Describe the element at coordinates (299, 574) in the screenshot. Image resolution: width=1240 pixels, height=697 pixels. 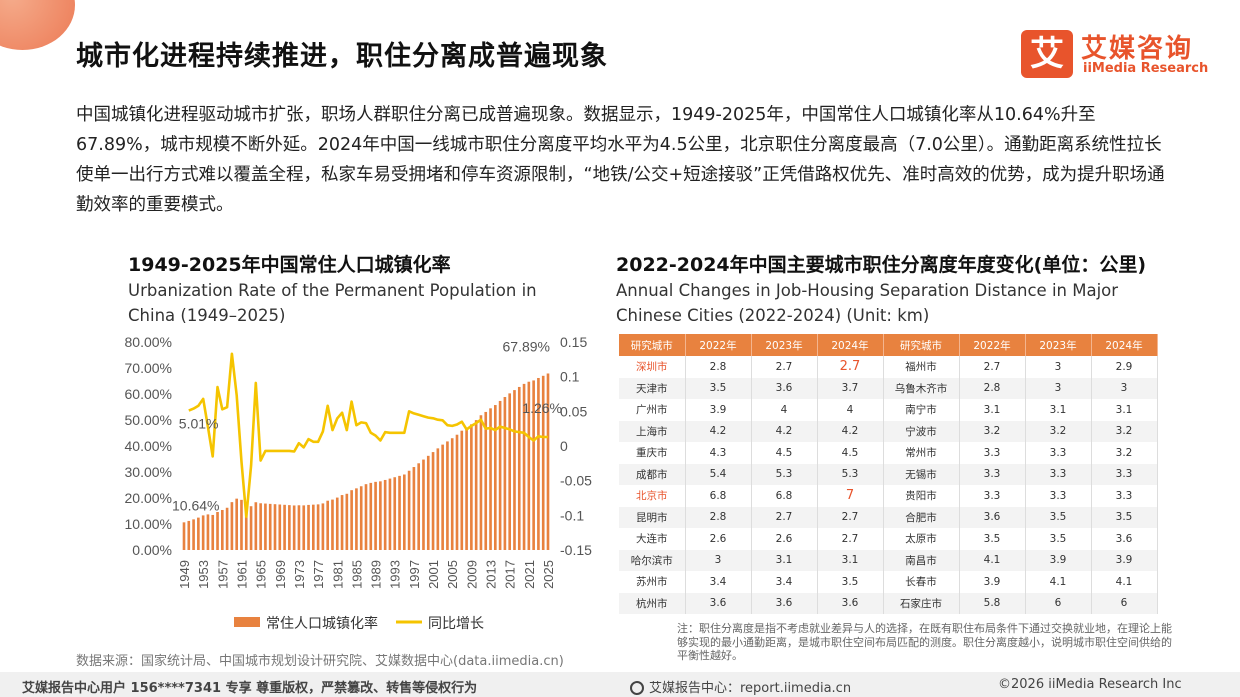
I see `x-tick-label: 1973` at that location.